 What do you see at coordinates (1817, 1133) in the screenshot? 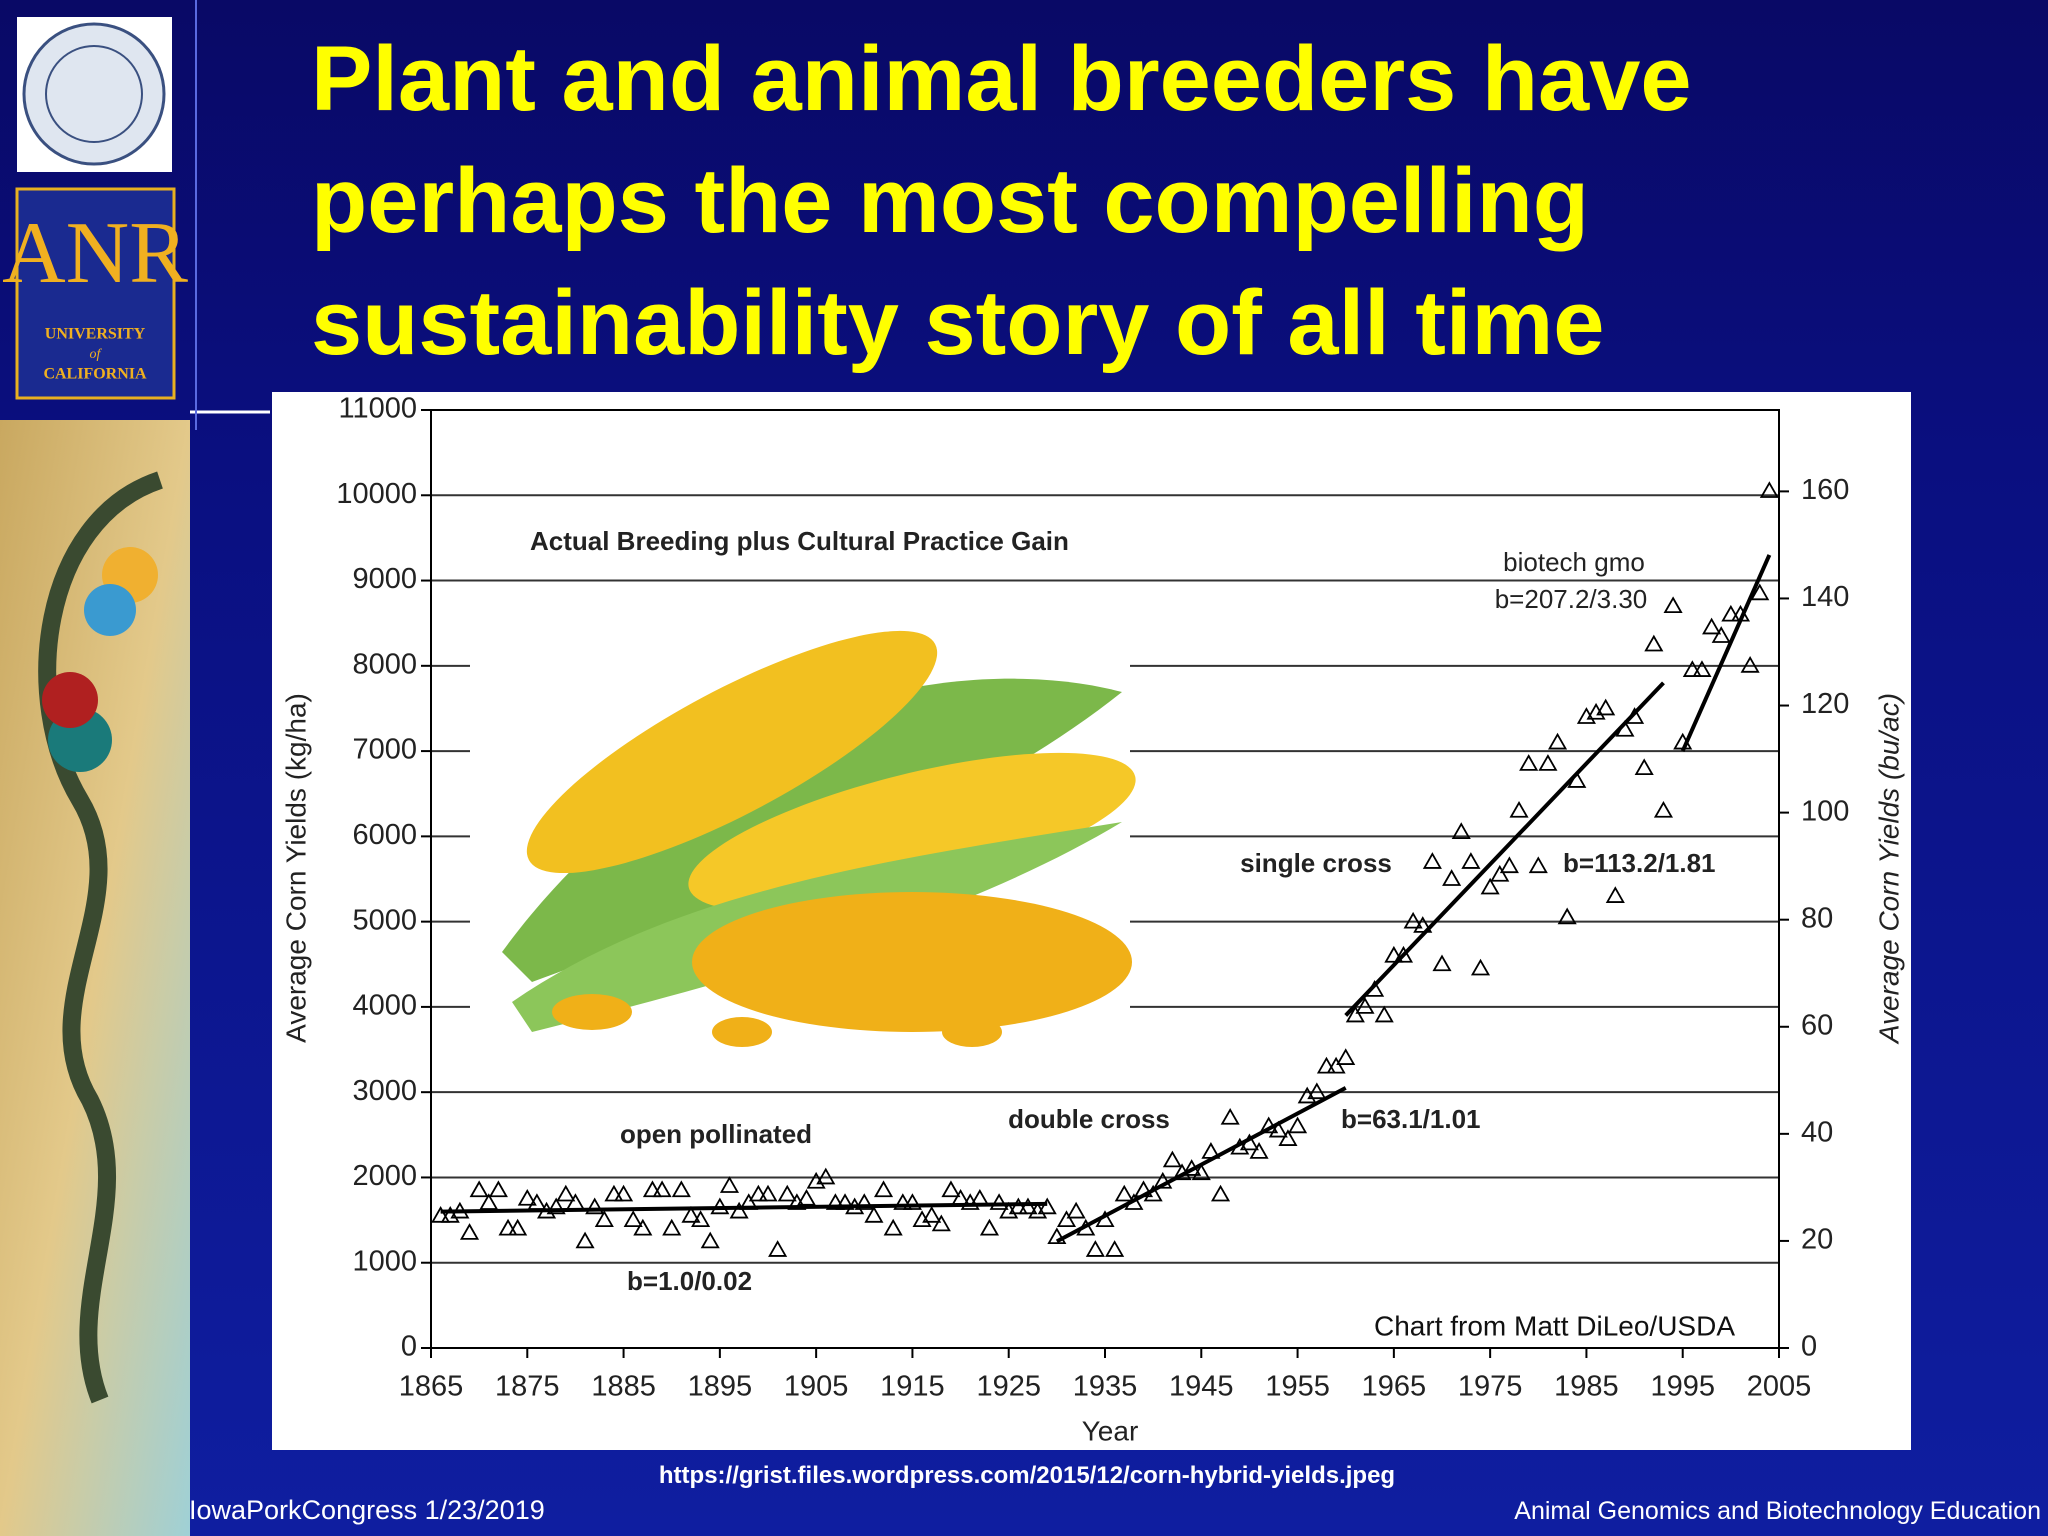
I see `y2-tick-label: 40` at bounding box center [1817, 1133].